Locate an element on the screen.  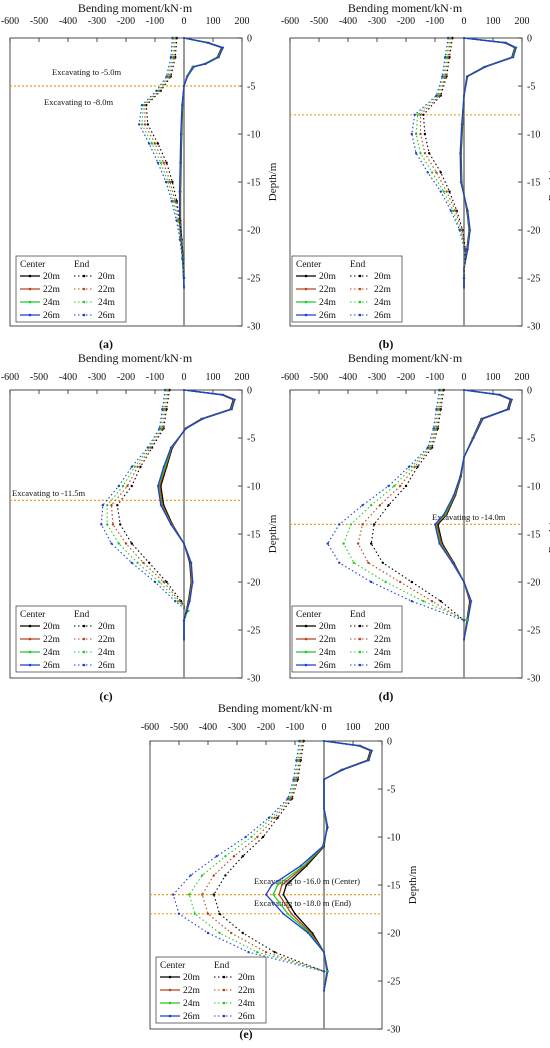
x-tick-label: 100 is located at coordinates (353, 727).